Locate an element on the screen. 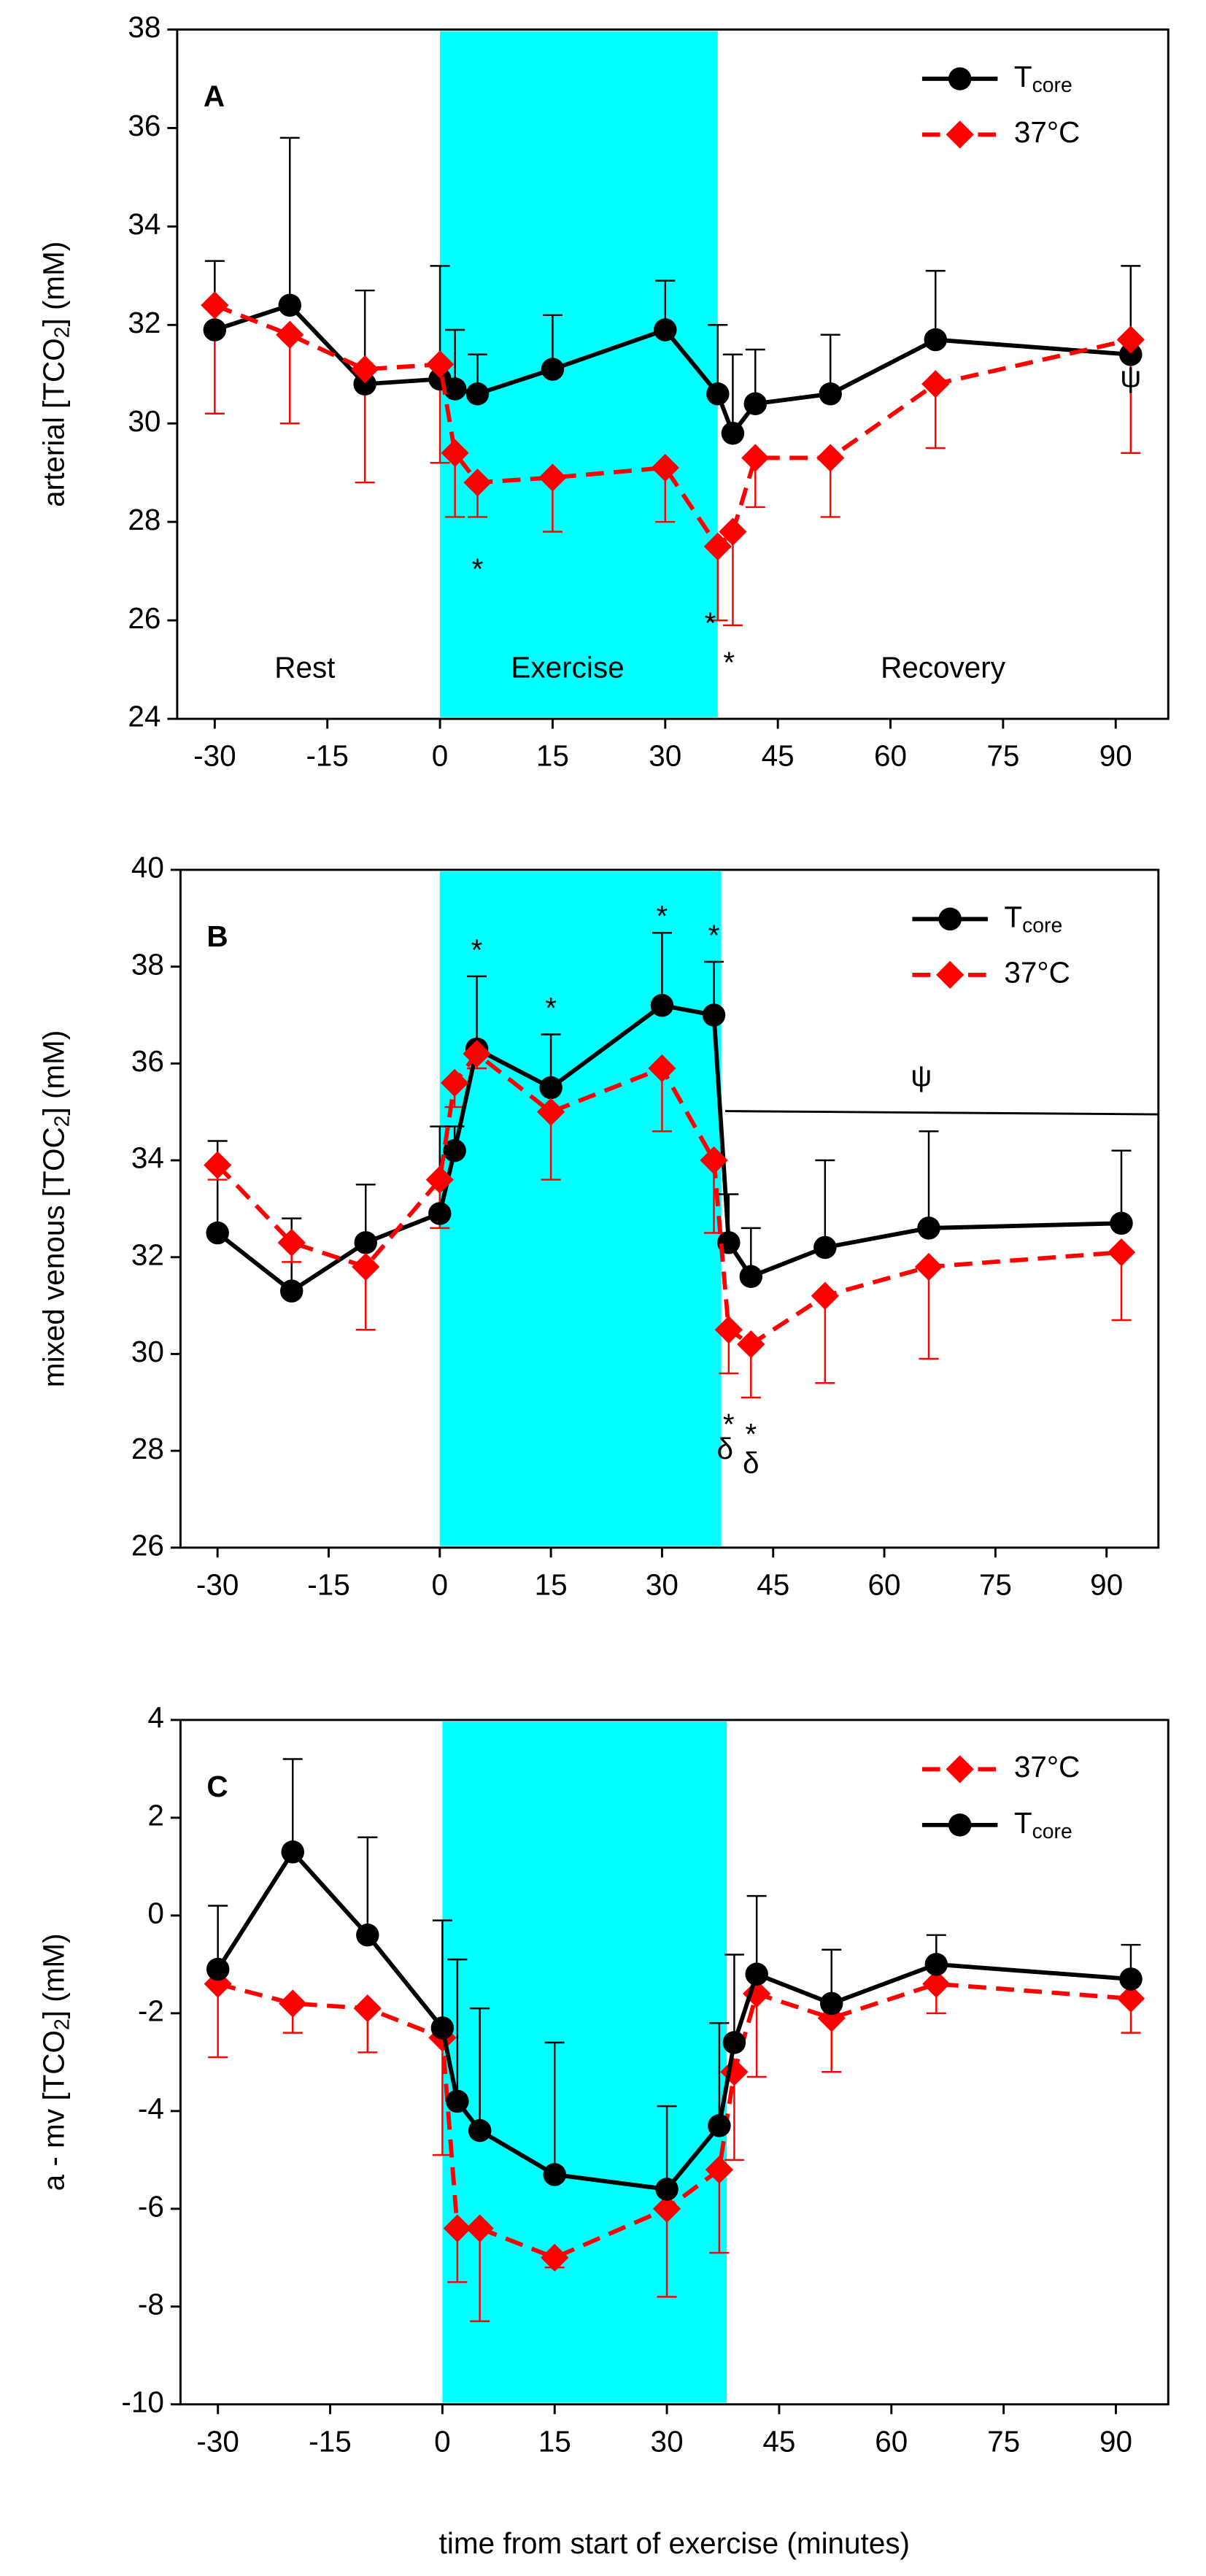  y-axis-label-part: a - mv [TCO is located at coordinates (53, 2110).